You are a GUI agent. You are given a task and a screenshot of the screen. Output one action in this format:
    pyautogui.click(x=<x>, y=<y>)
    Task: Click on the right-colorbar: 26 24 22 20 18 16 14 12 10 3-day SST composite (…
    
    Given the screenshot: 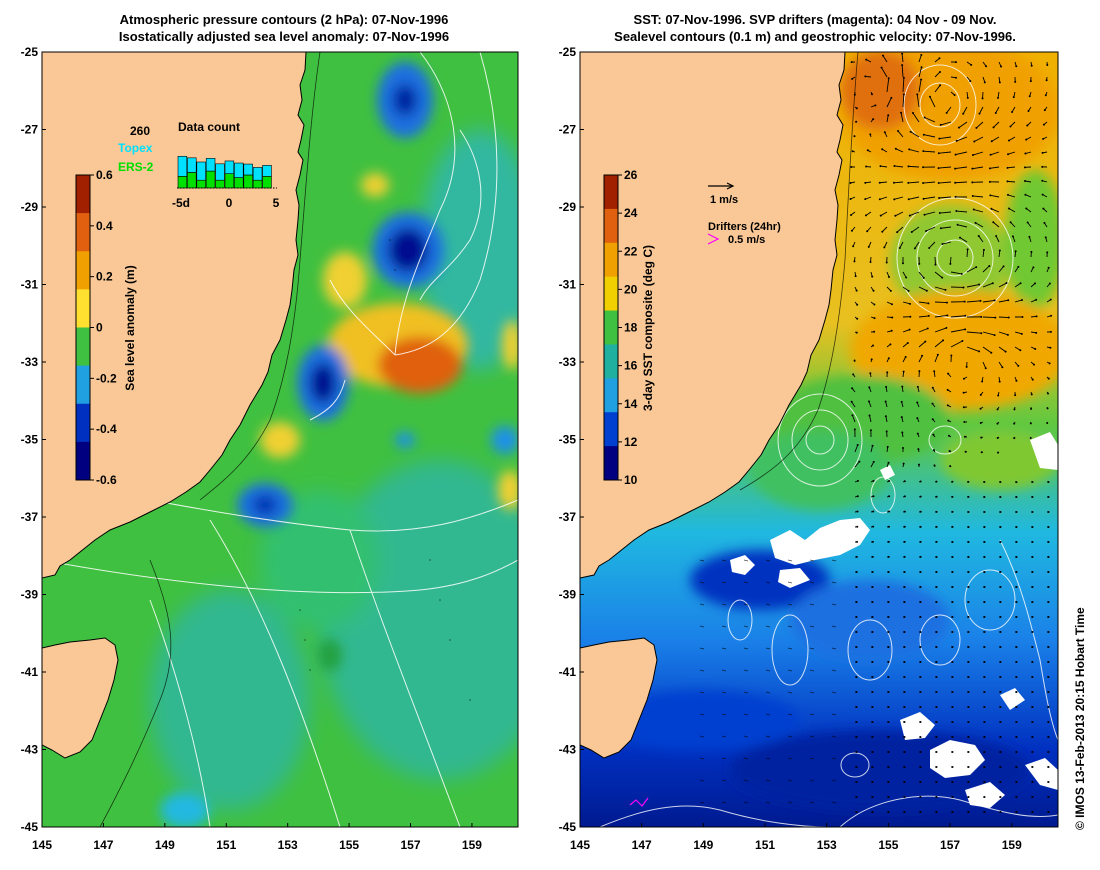 What is the action you would take?
    pyautogui.click(x=629, y=327)
    